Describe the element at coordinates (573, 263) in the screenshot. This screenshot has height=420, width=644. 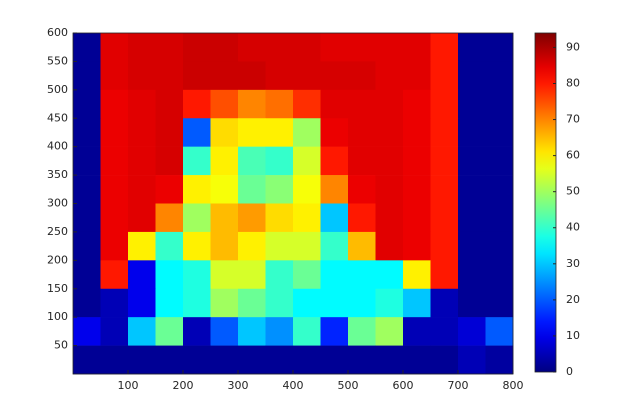
I see `colorbar-tick-label: 30` at that location.